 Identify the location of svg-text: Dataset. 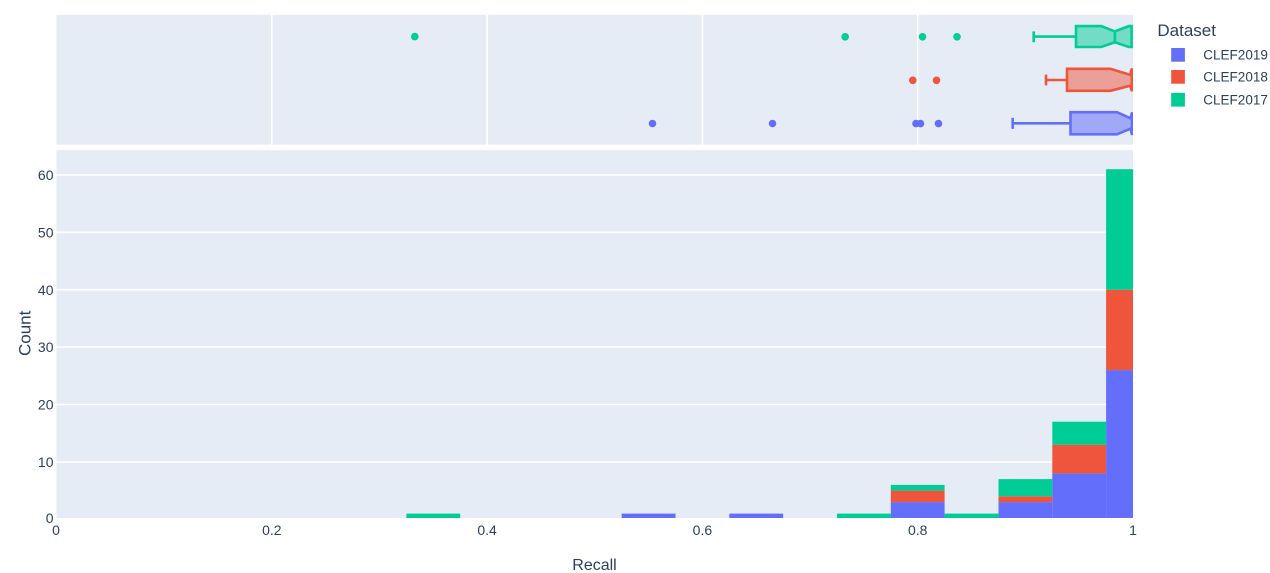
(1186, 30).